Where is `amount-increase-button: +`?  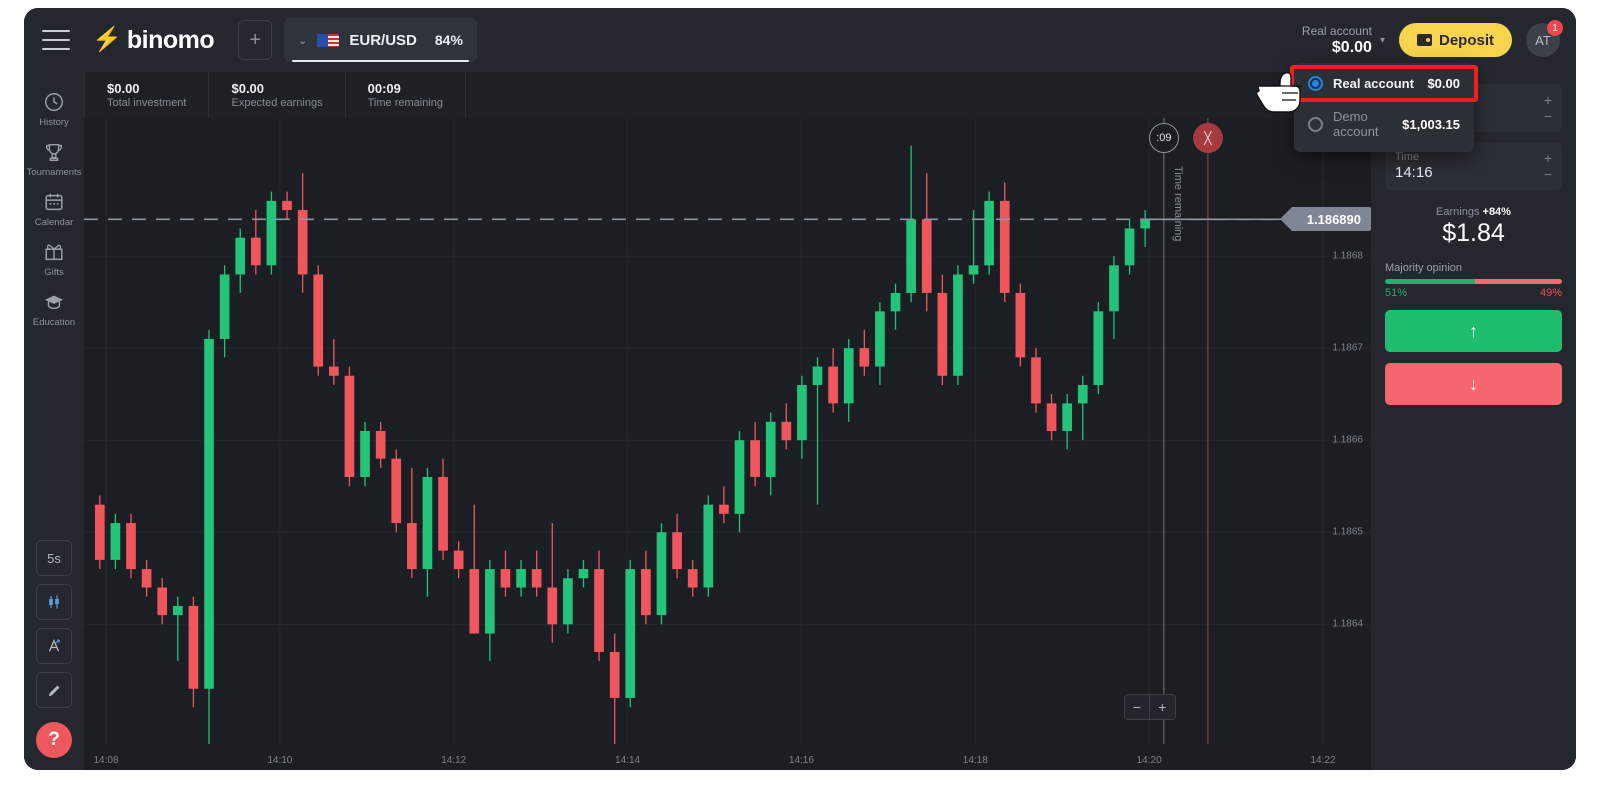
amount-increase-button: + is located at coordinates (1547, 100).